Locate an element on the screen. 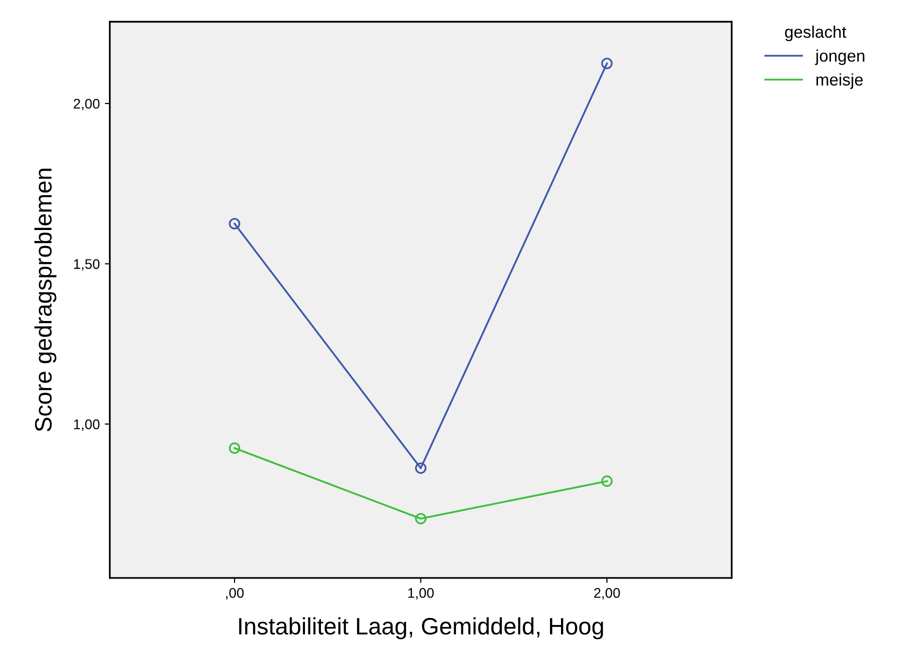 This screenshot has width=900, height=659. x-tick-label: ,00 is located at coordinates (235, 594).